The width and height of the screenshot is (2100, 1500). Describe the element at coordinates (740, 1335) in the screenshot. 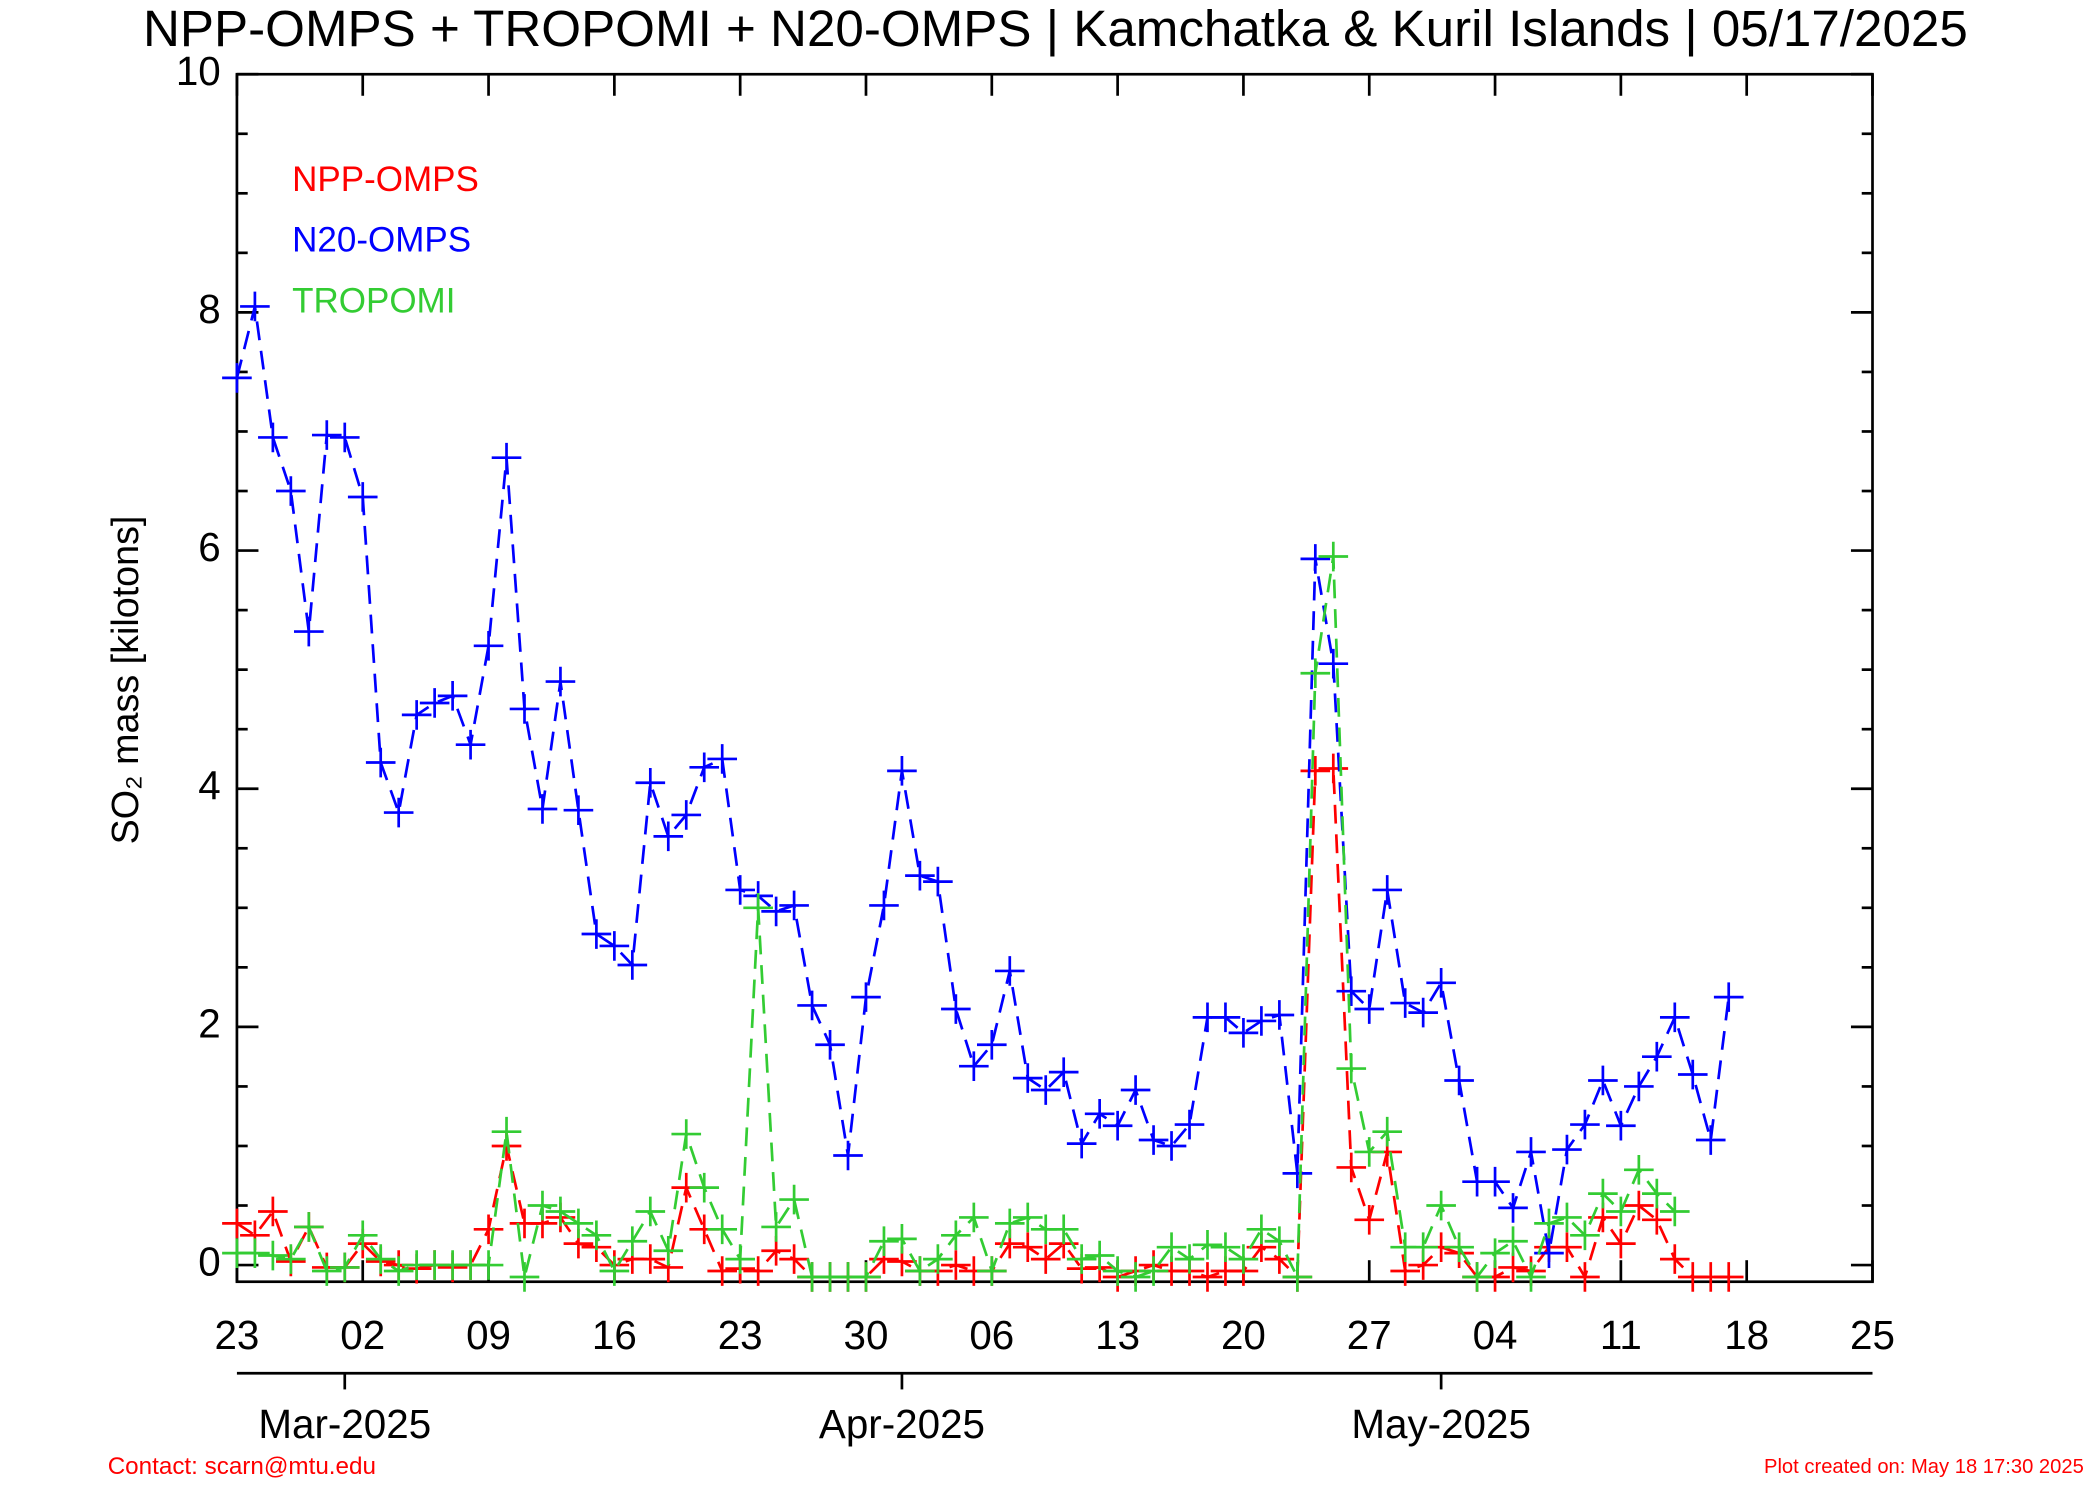

I see `x-tick-label: 23` at that location.